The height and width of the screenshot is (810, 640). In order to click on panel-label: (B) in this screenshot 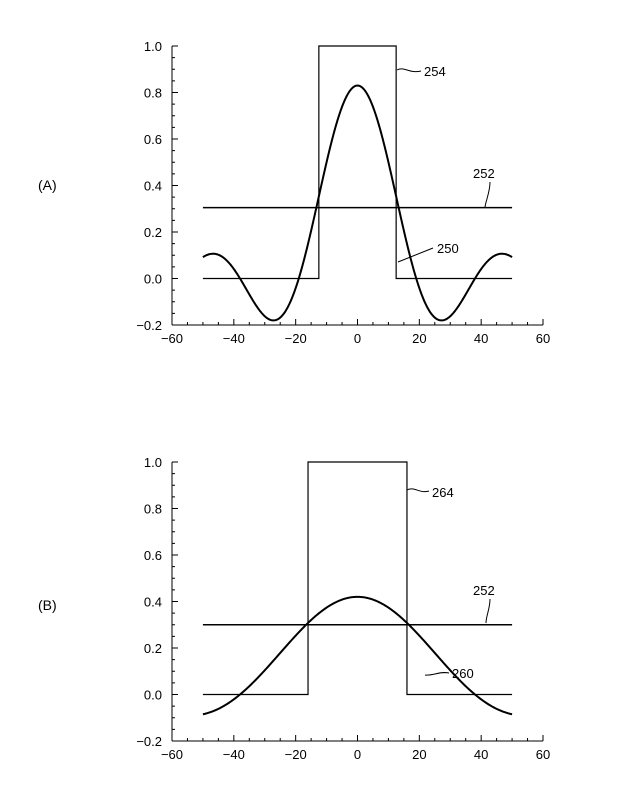, I will do `click(47, 605)`.